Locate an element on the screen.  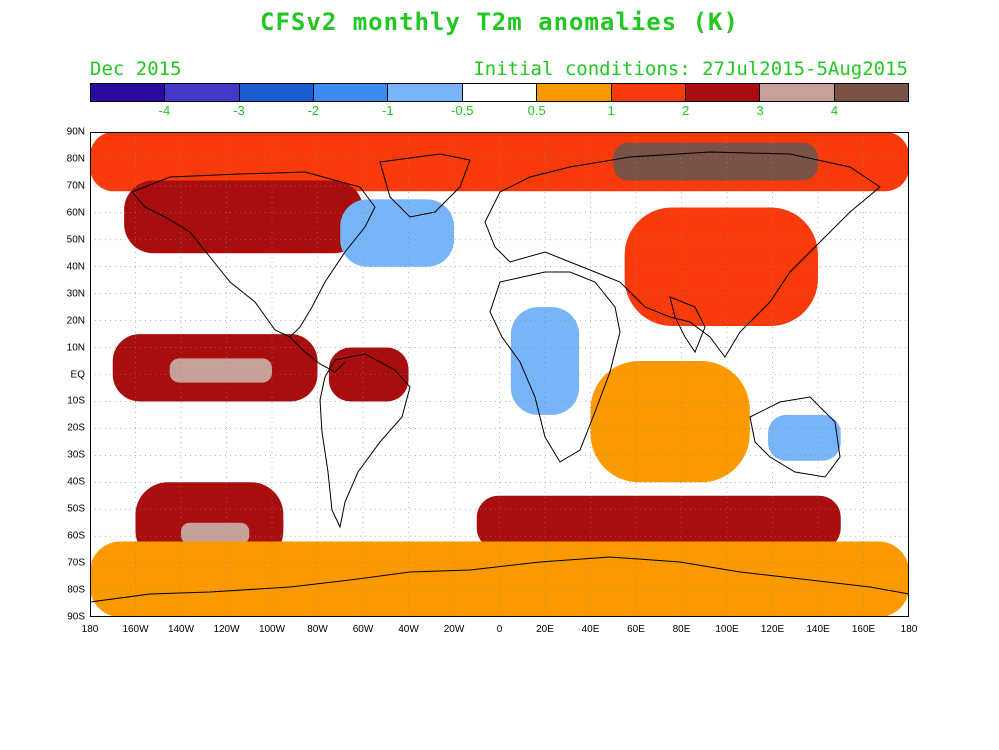
lon-label: 120W is located at coordinates (226, 629).